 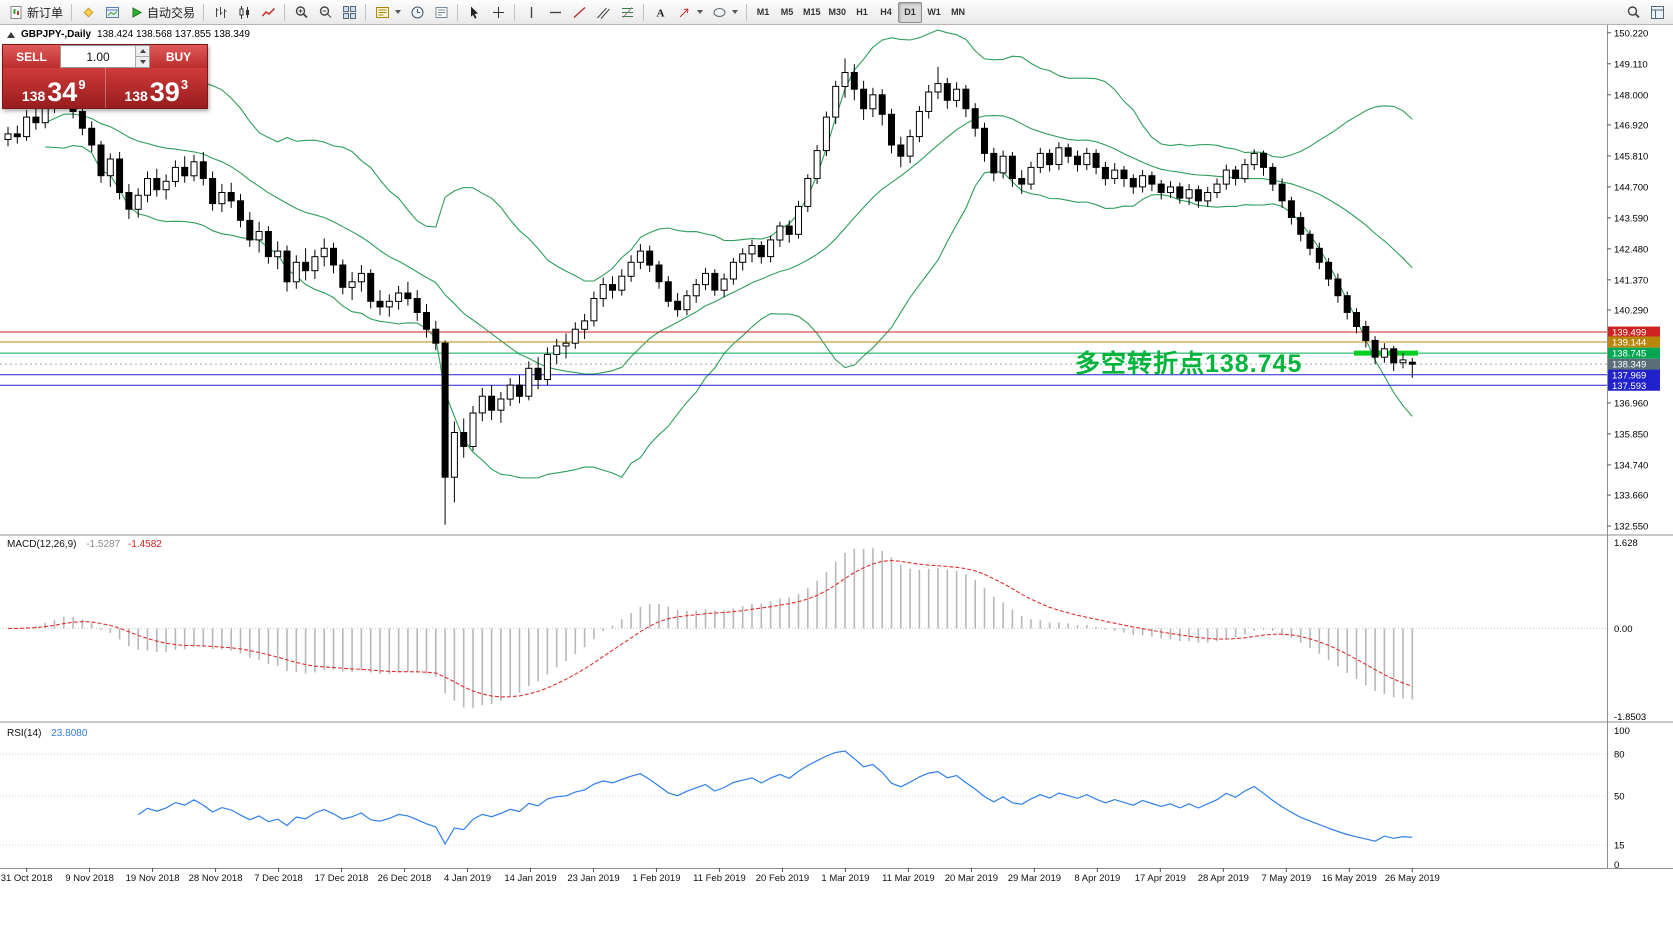 I want to click on autotrading-play-icon, so click(x=136, y=12).